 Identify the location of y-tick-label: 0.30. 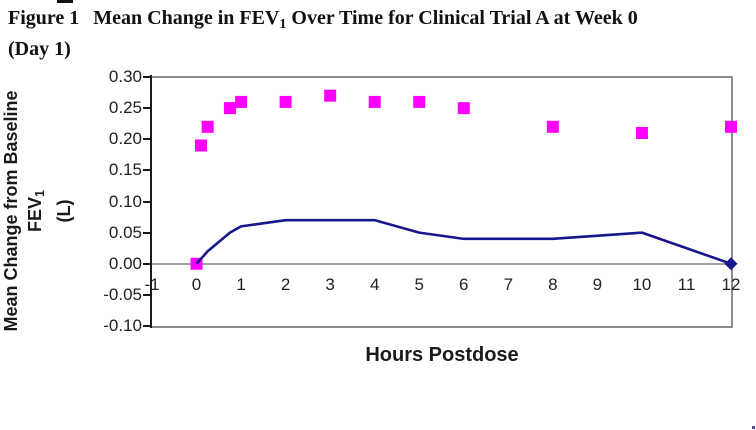
(125, 76).